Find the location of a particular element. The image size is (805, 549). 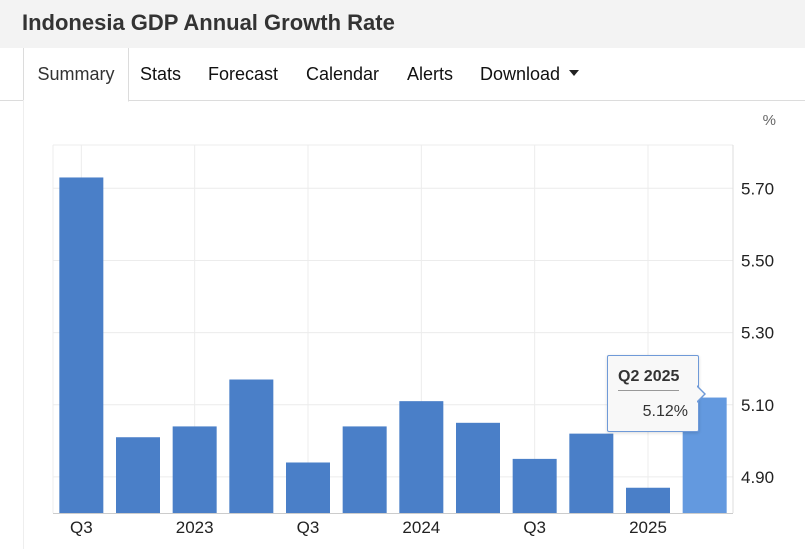

page-title: Indonesia GDP Annual Growth Rate is located at coordinates (208, 22).